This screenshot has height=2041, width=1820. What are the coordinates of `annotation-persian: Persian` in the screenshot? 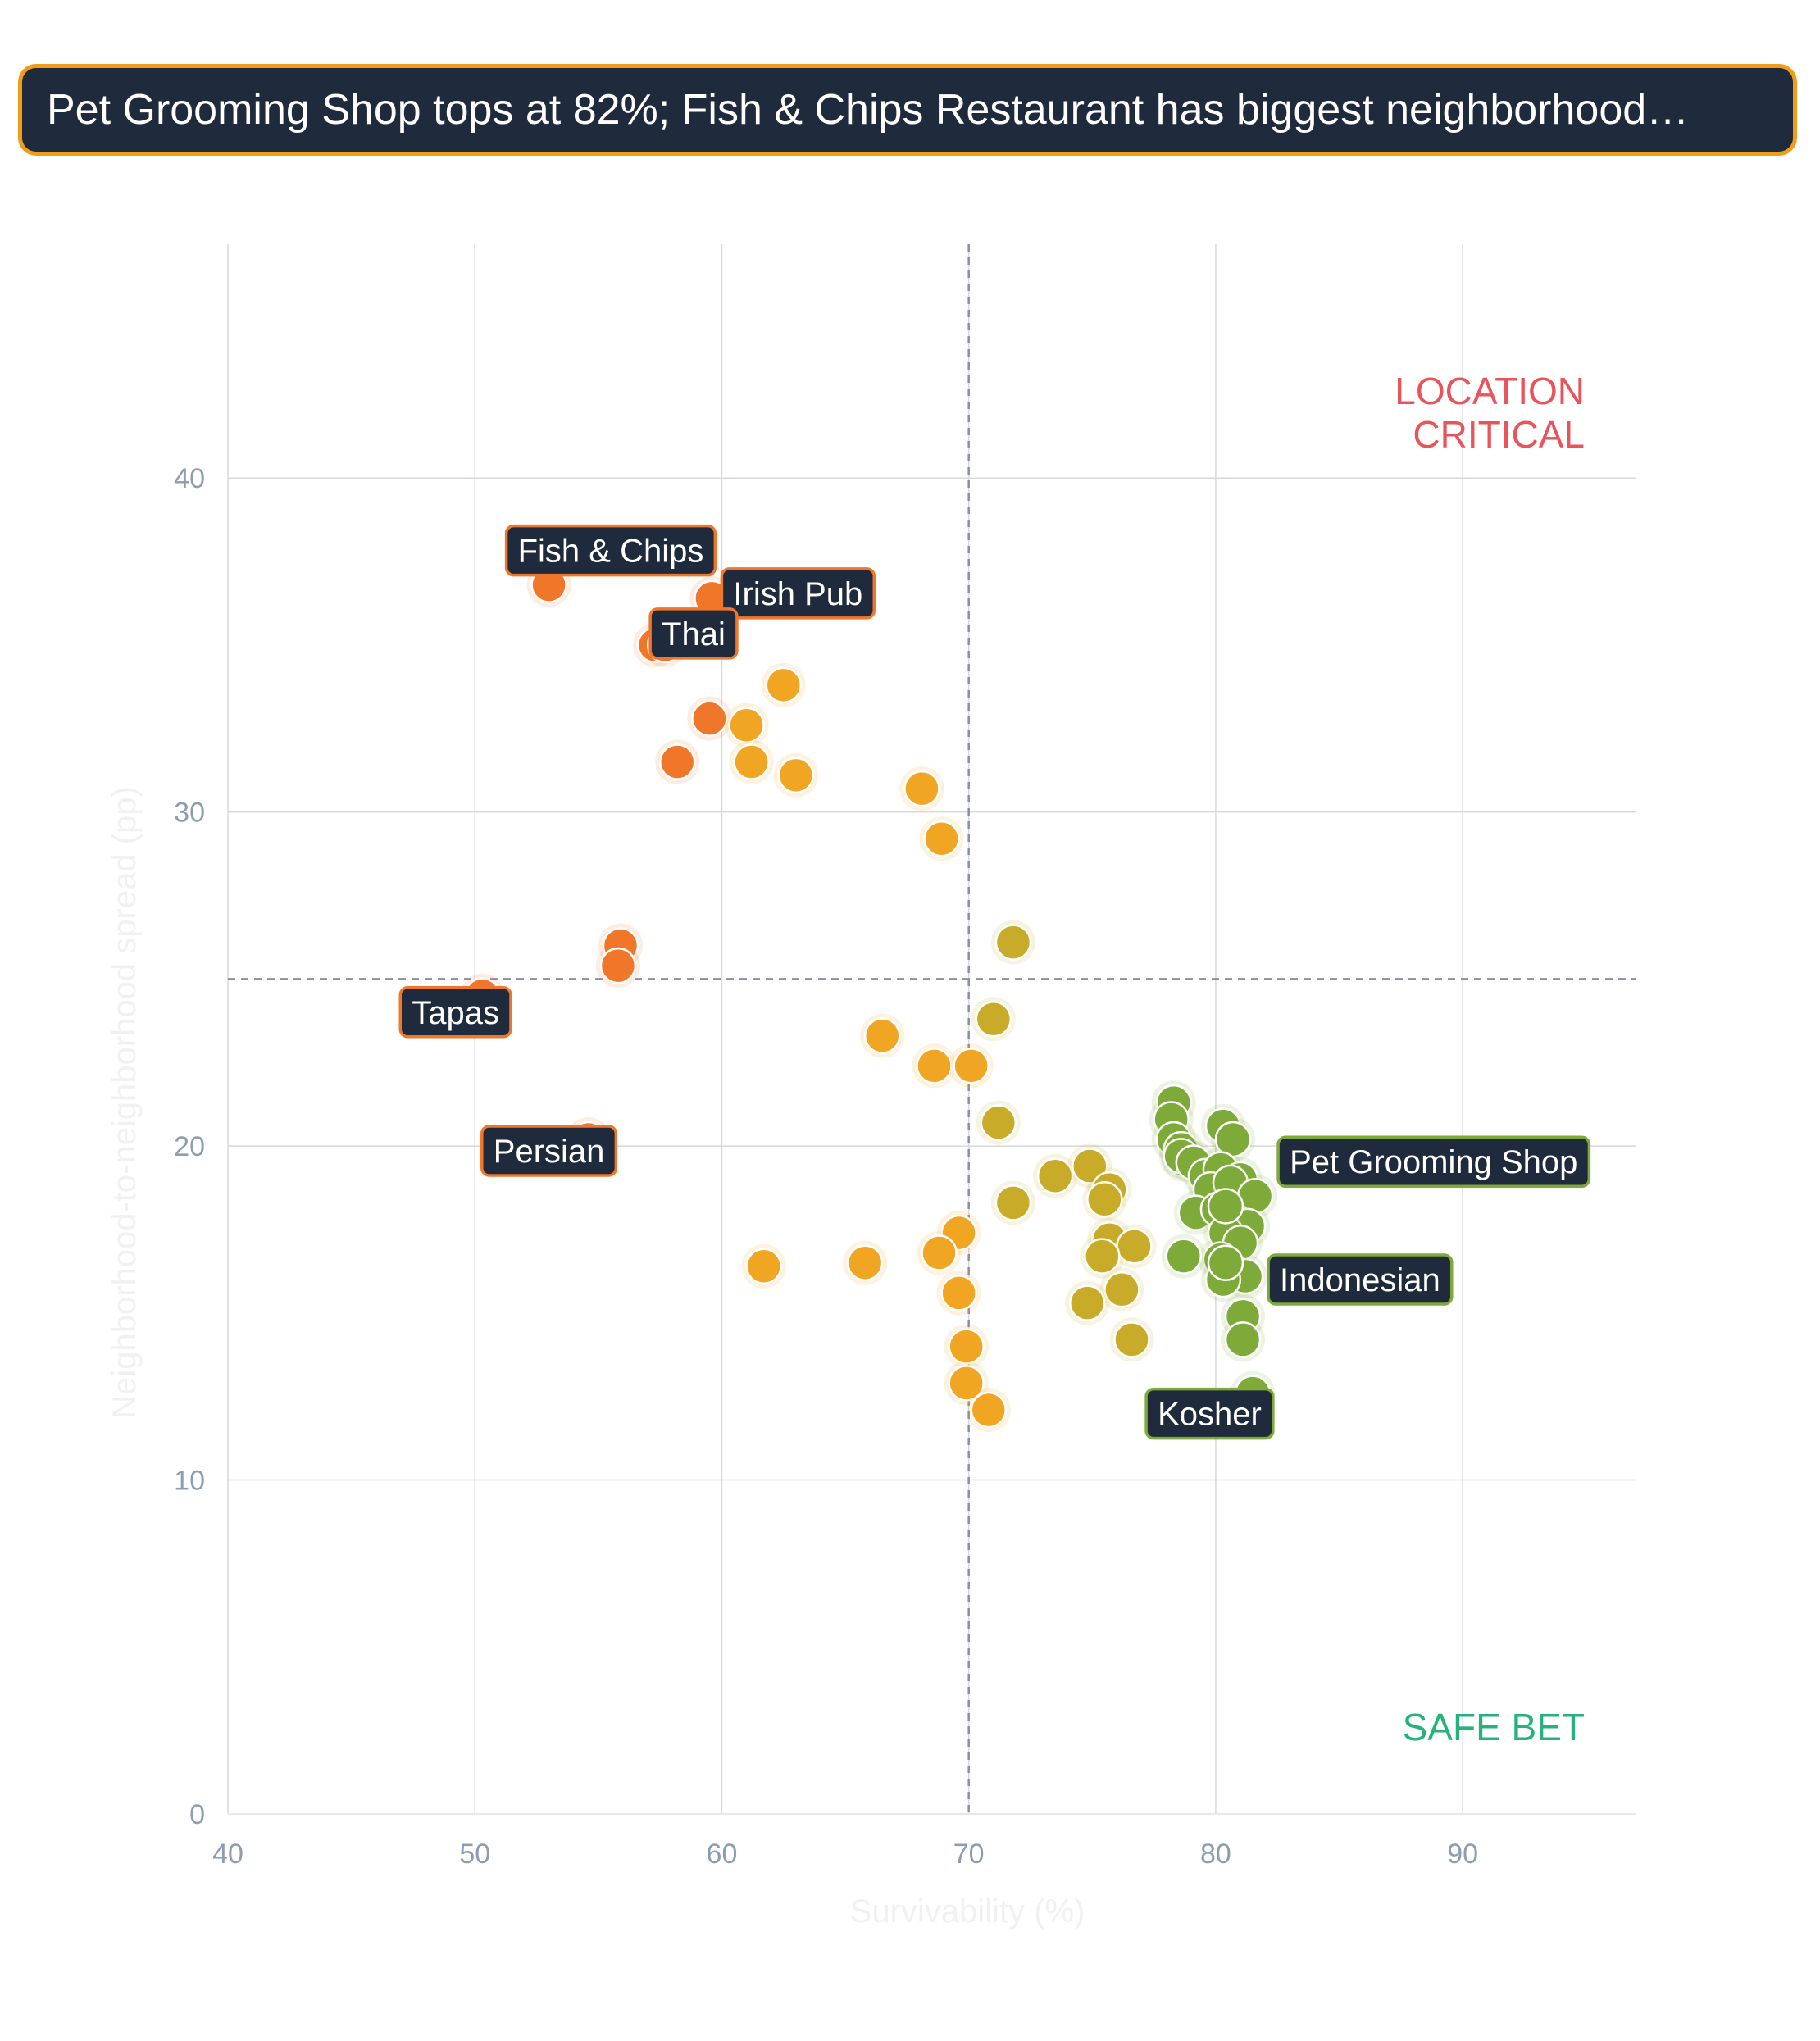 It's located at (549, 1151).